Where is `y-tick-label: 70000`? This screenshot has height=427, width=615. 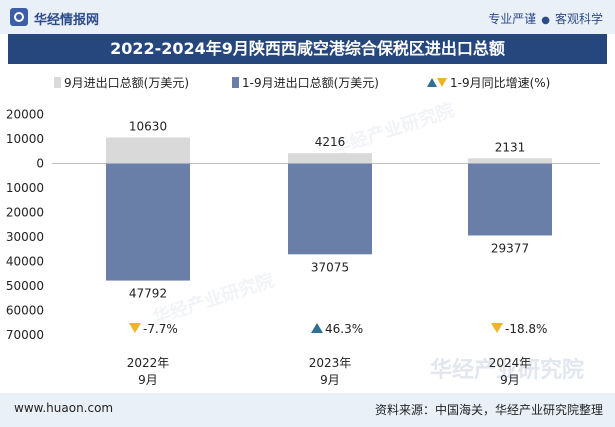 y-tick-label: 70000 is located at coordinates (25, 335).